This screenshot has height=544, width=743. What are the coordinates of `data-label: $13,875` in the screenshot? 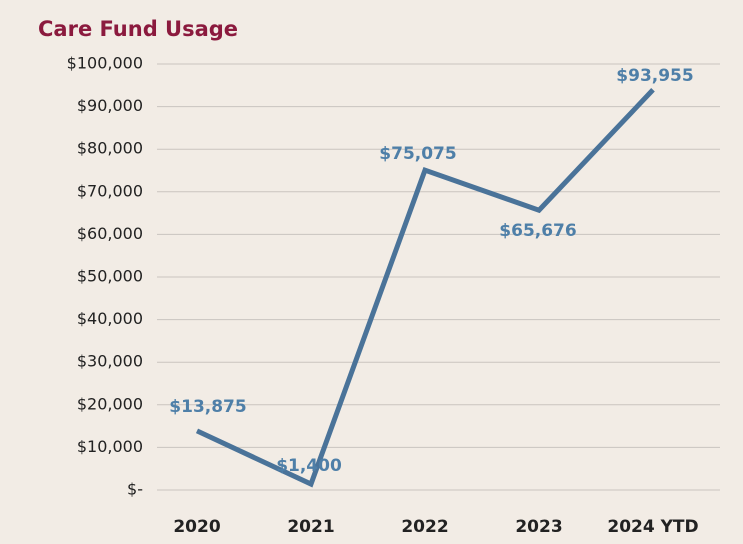 It's located at (207, 407).